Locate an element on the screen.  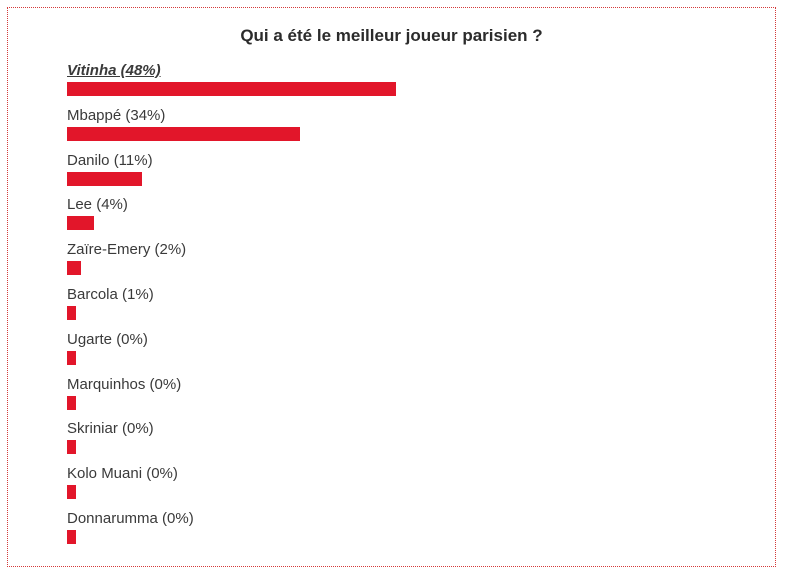
poll-option: Donnarumma (0%) is located at coordinates (417, 532).